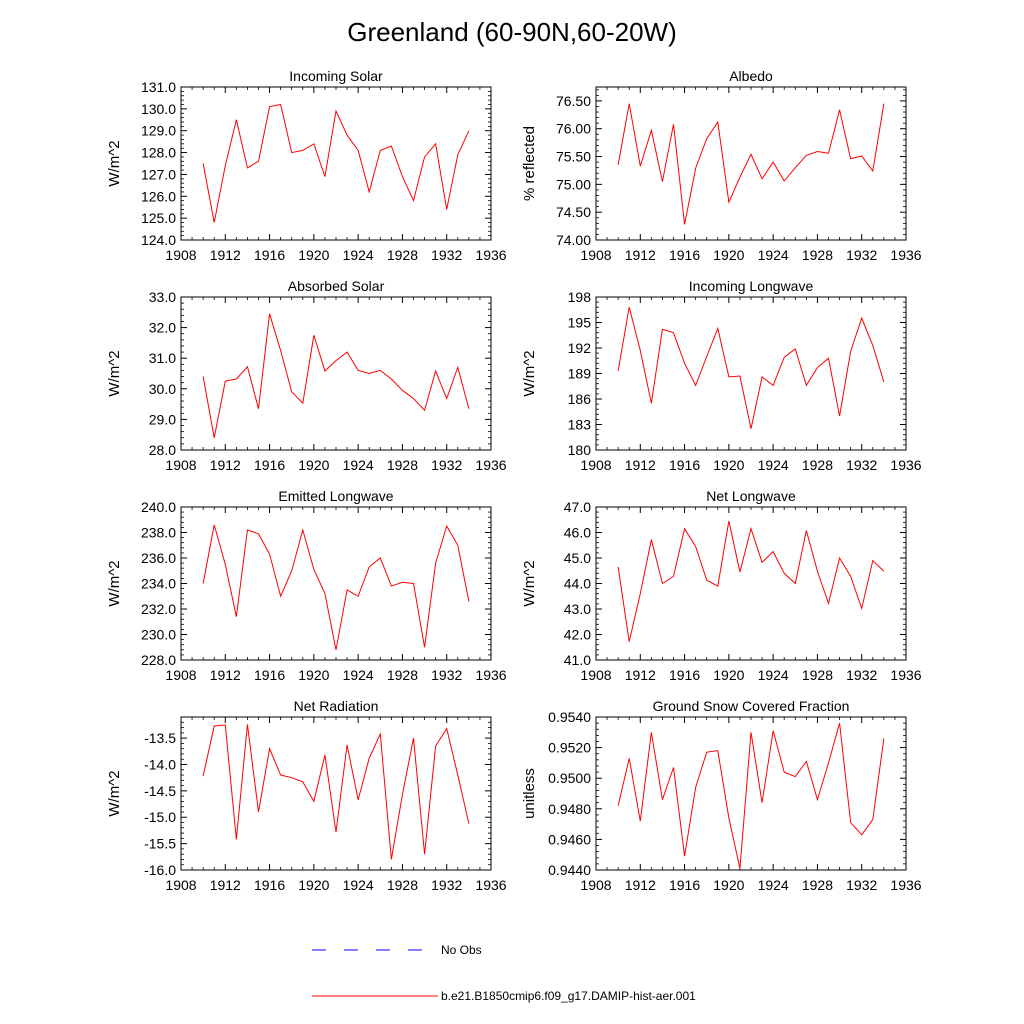 The image size is (1024, 1024). I want to click on net-longwave-xtick-label: 1912, so click(640, 675).